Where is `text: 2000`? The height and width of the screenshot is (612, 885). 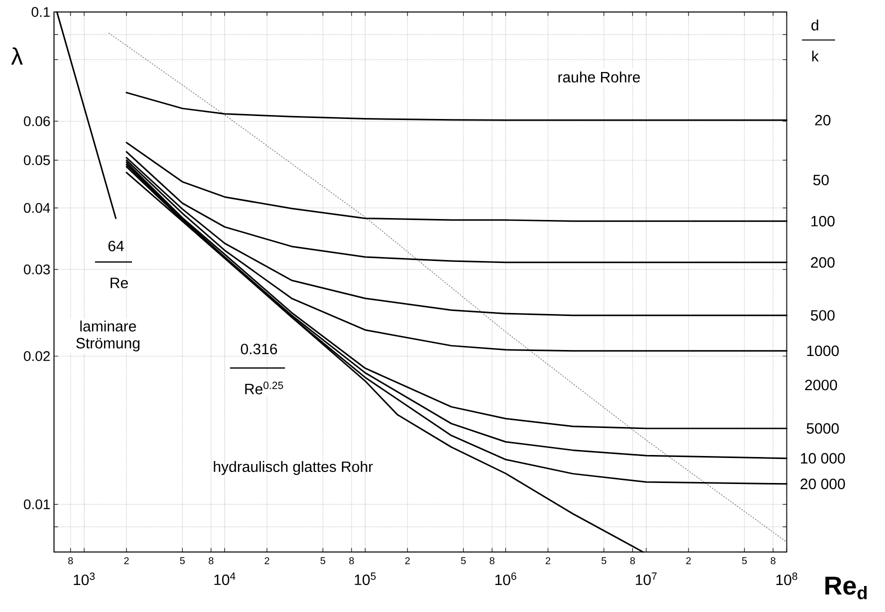 text: 2000 is located at coordinates (821, 385).